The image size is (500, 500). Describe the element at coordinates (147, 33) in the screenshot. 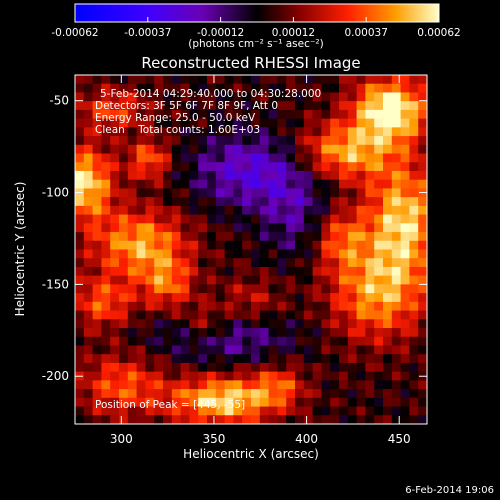

I see `colorbar-tick-label: -0.00037` at that location.